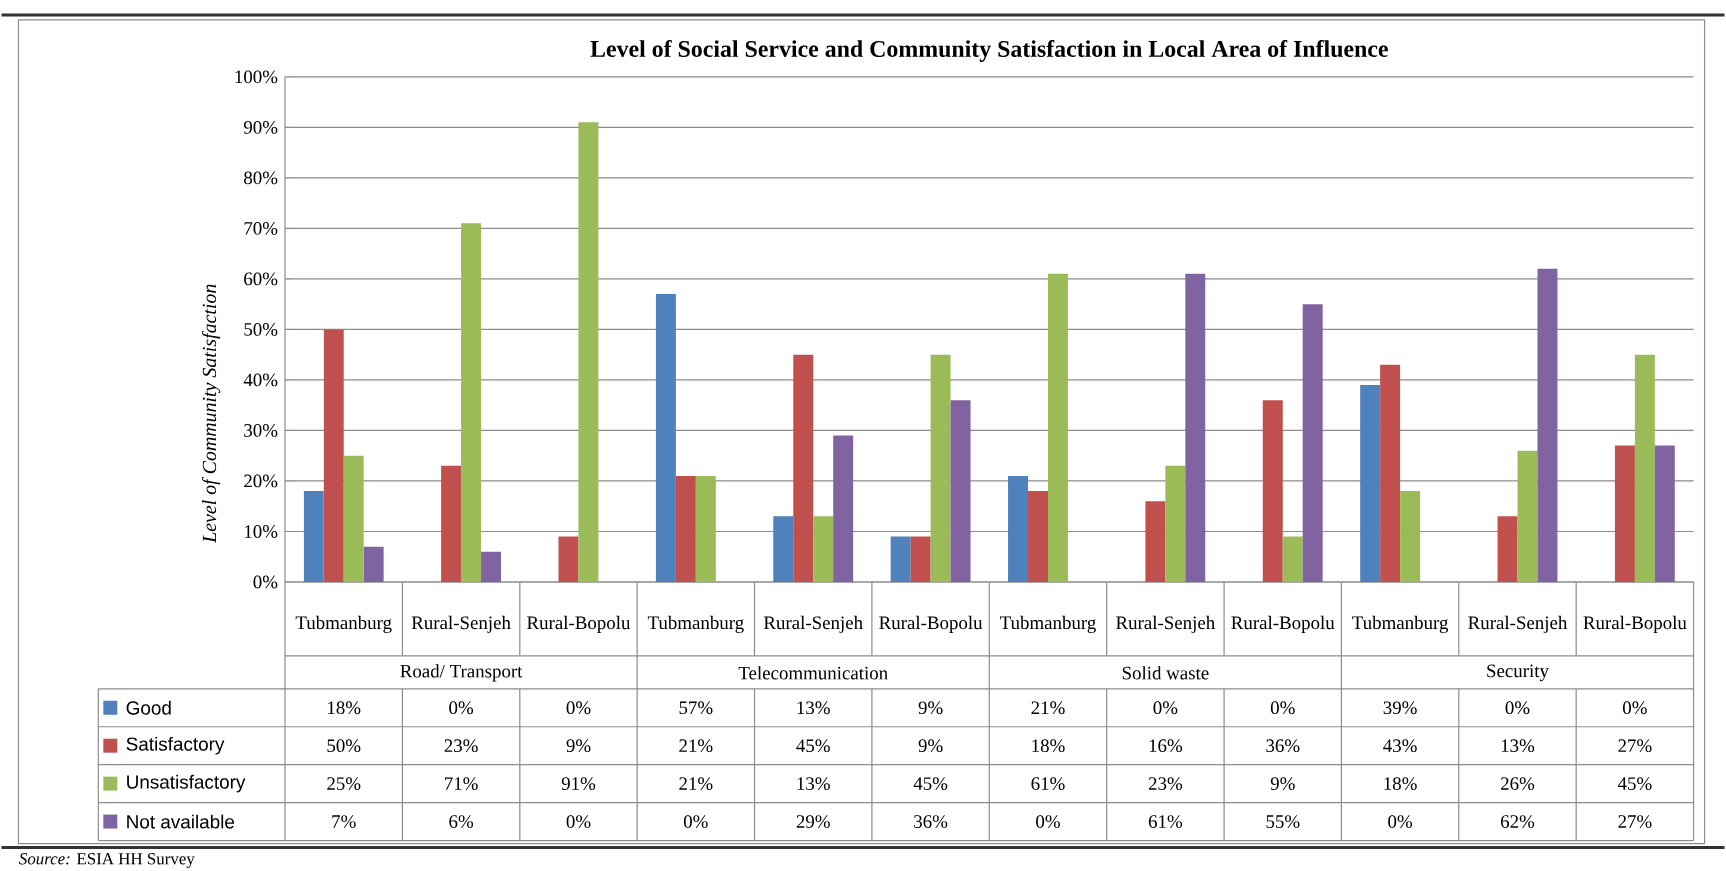 This screenshot has width=1726, height=871. I want to click on y-tick-label: 80%, so click(261, 178).